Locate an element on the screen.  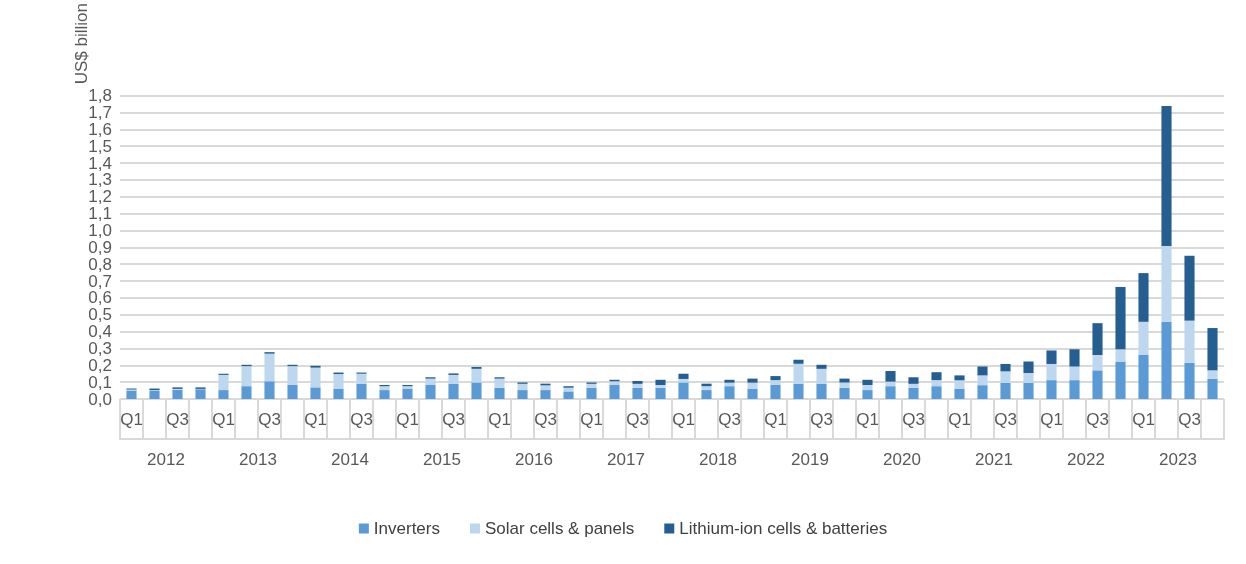
y-tick-label: 1,3 is located at coordinates (100, 180).